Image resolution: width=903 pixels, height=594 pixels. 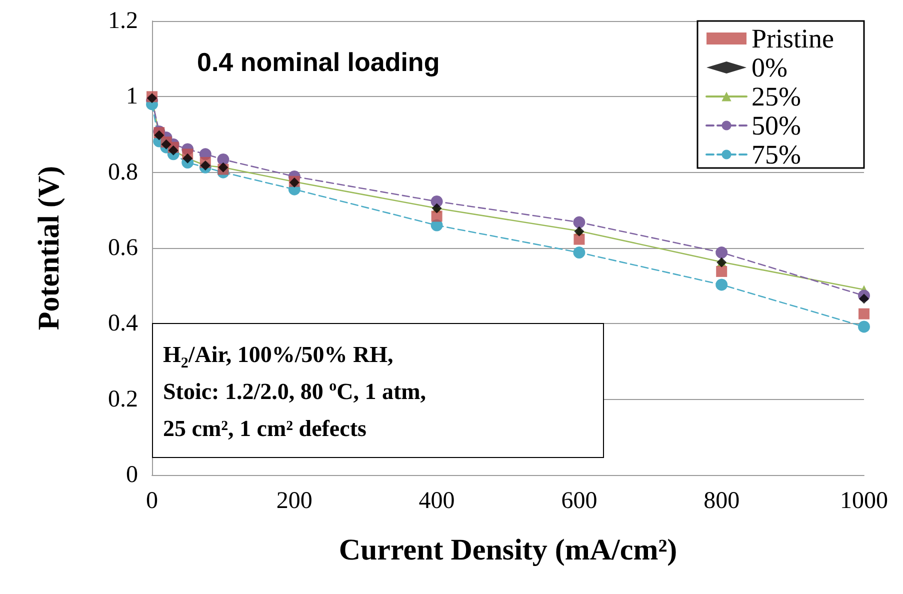 I want to click on y-tick-label: 1, so click(x=132, y=97).